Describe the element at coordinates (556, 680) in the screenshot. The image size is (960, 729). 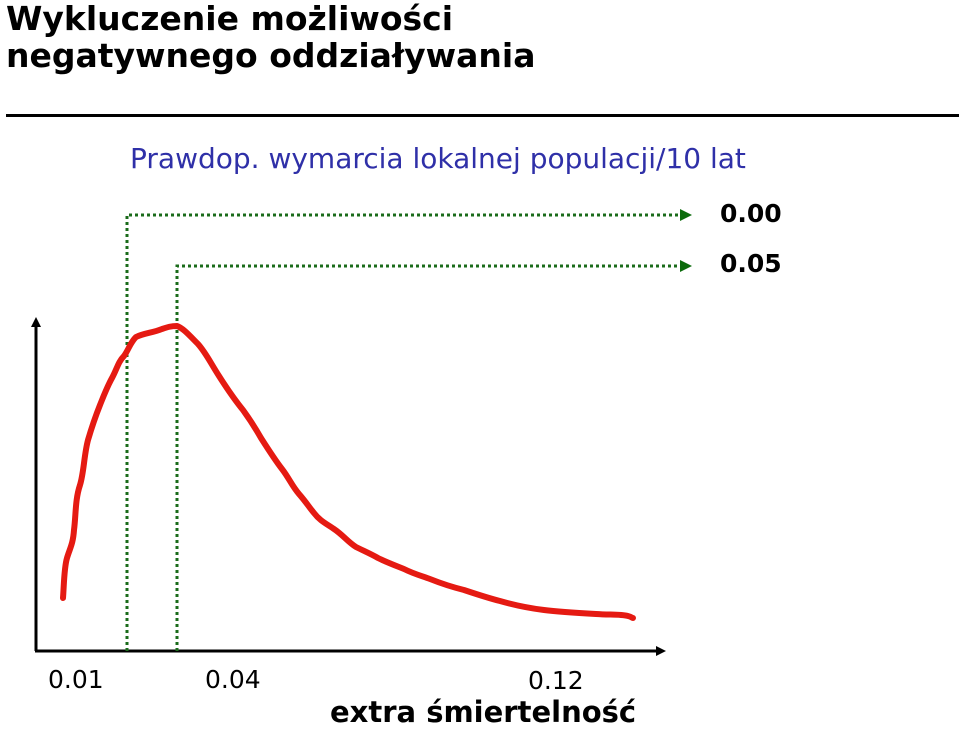
I see `x-tick-label: 0.12` at that location.